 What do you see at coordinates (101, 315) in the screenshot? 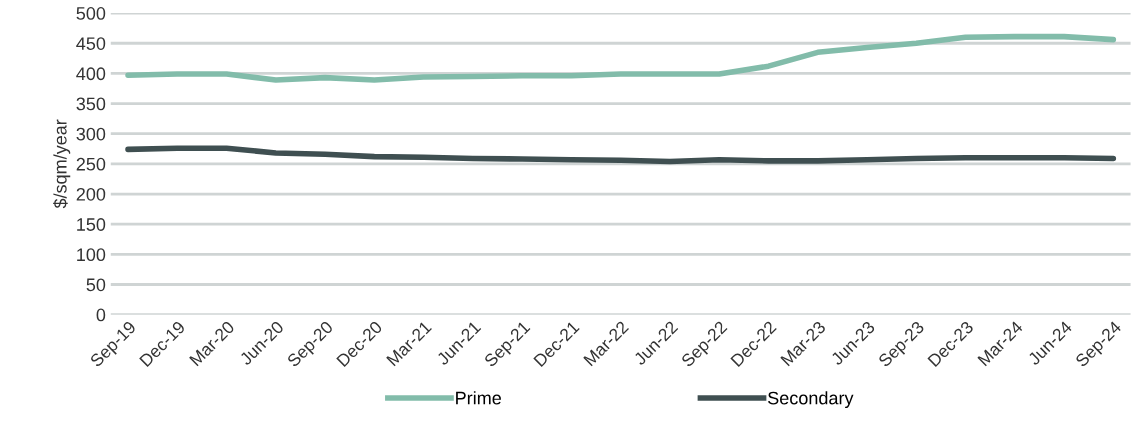
I see `y-tick-label: 0` at bounding box center [101, 315].